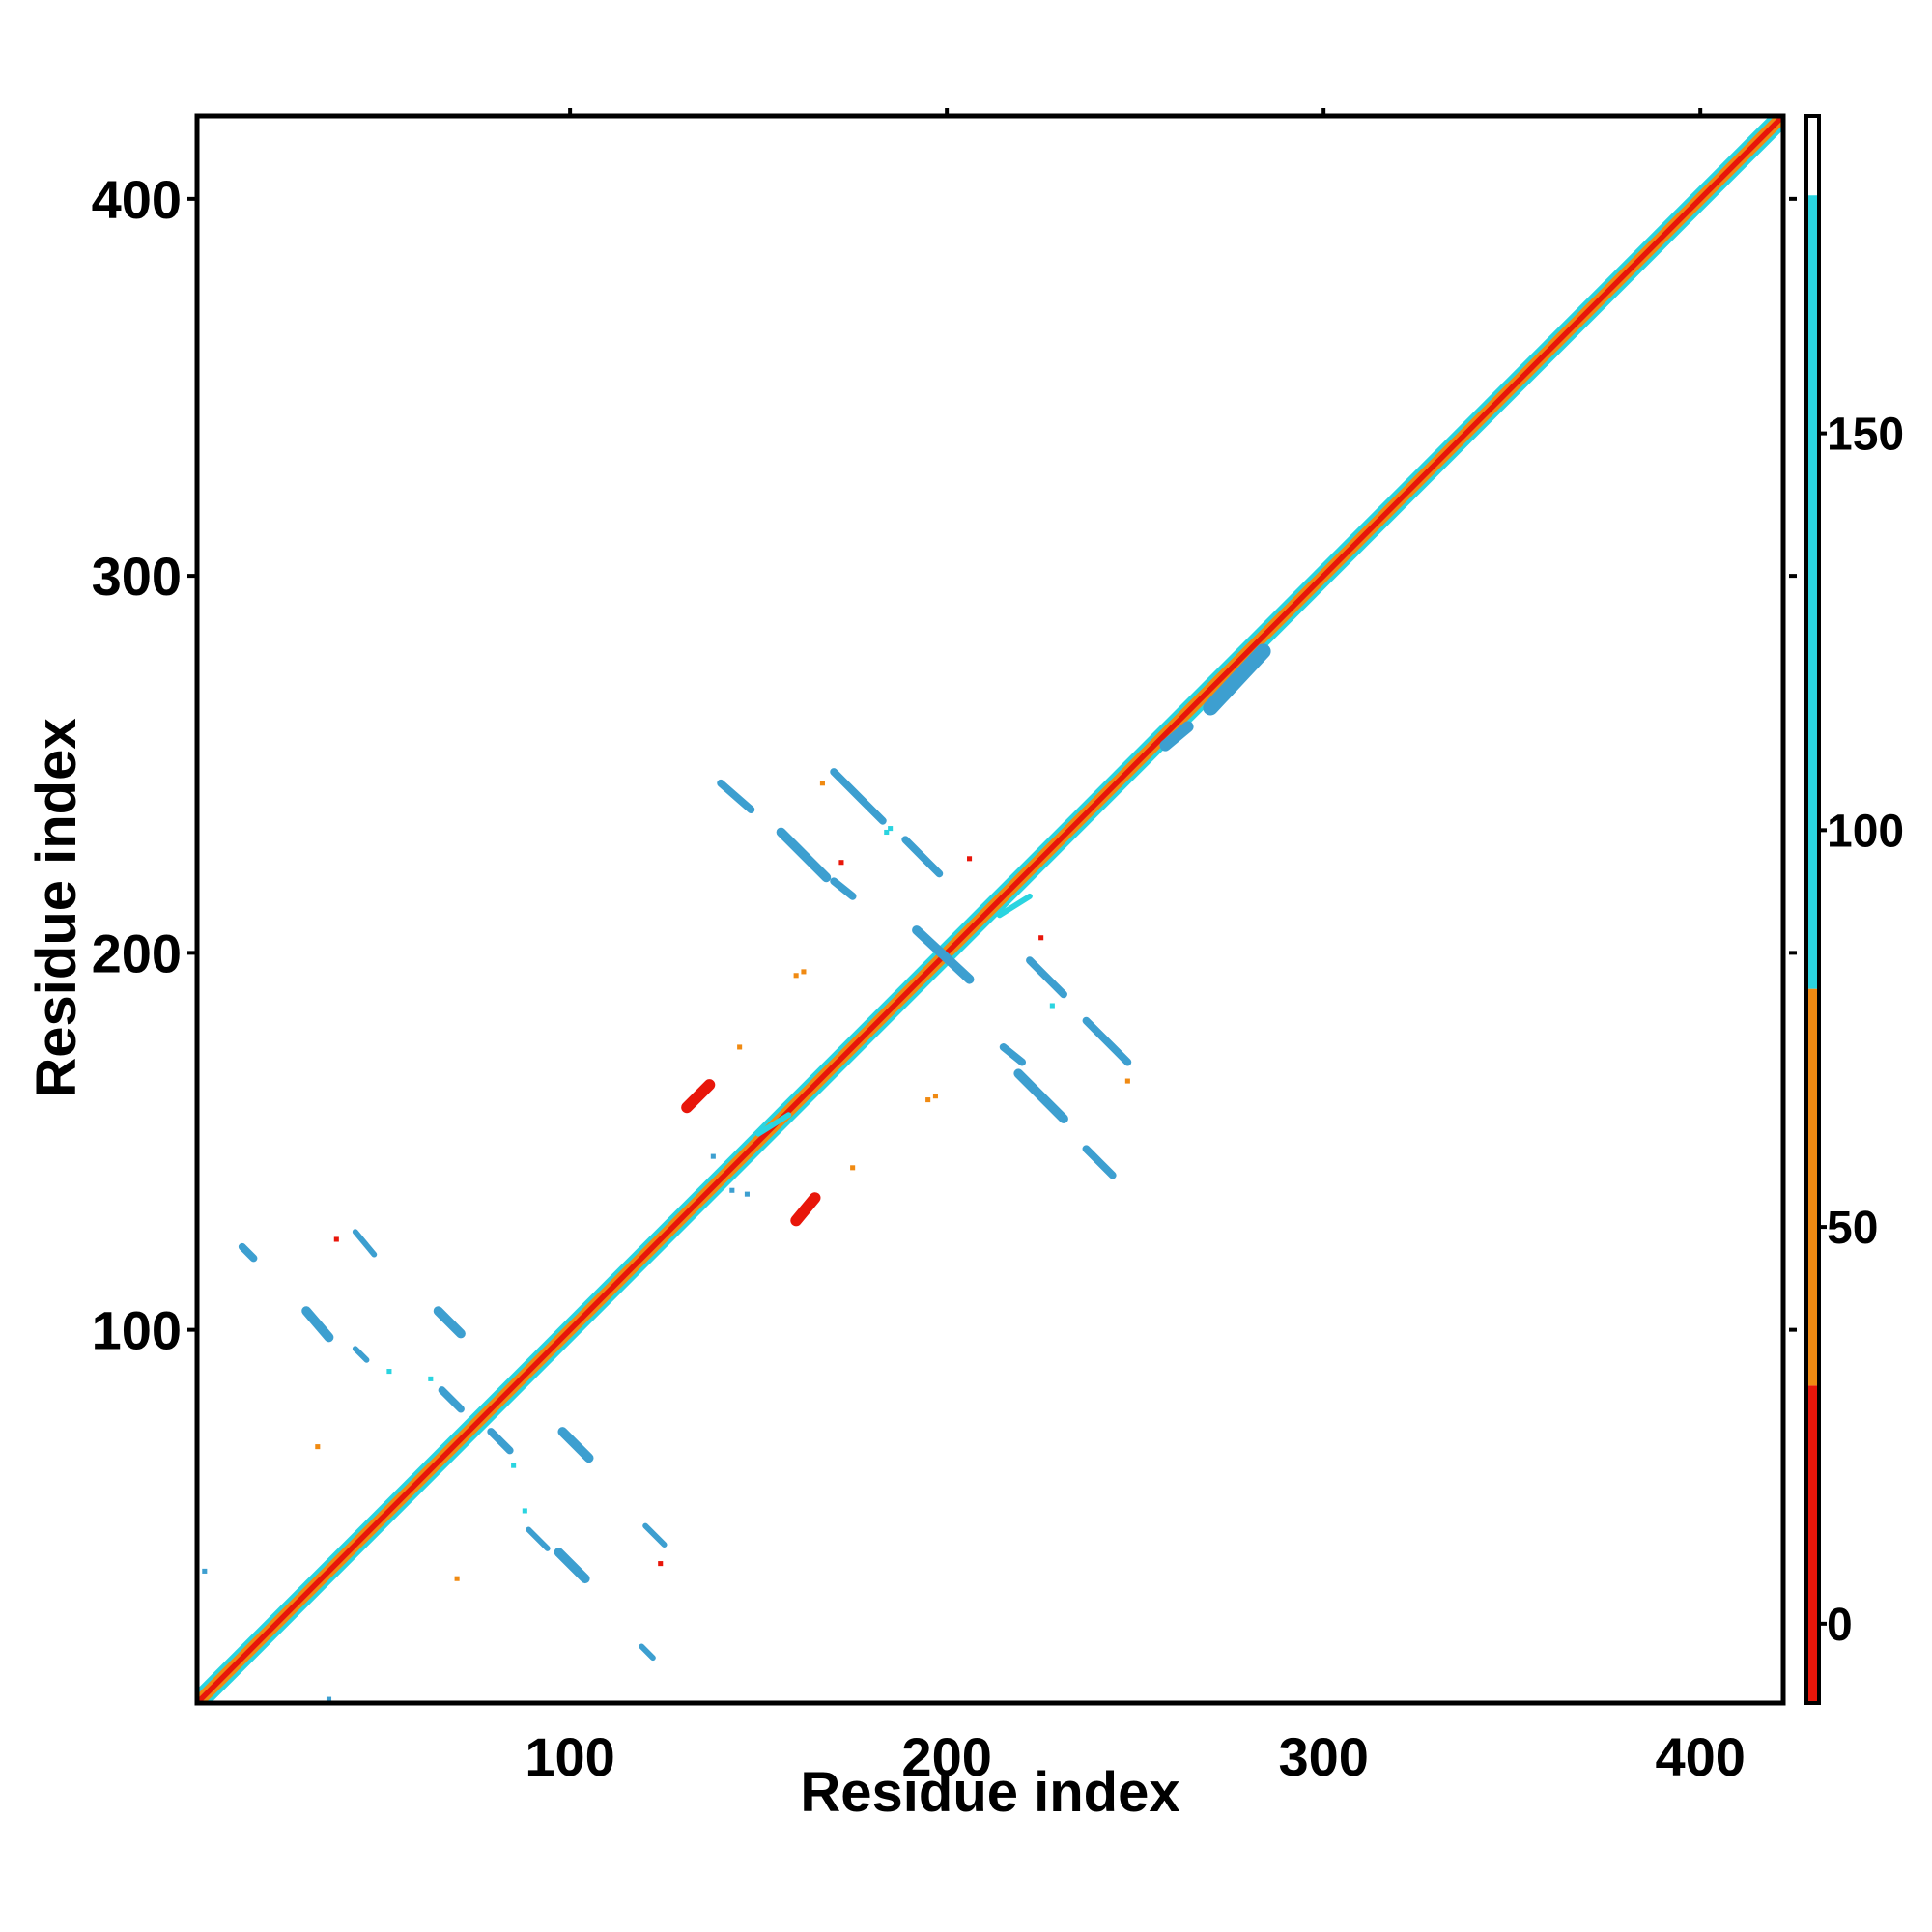 Image resolution: width=1932 pixels, height=1932 pixels. I want to click on x-tick-label-200: 200, so click(946, 1756).